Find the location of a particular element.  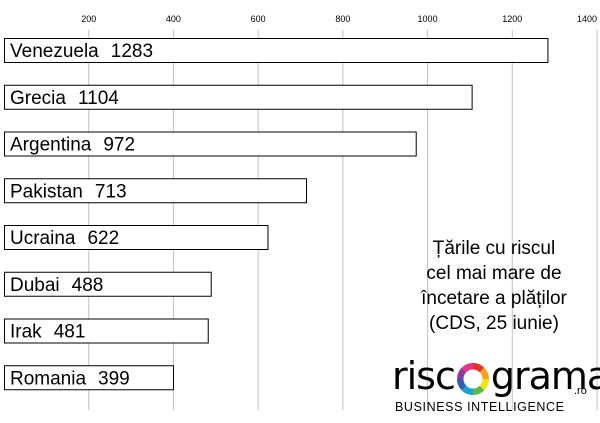

caption-line-2: cel mai mare de is located at coordinates (494, 273).